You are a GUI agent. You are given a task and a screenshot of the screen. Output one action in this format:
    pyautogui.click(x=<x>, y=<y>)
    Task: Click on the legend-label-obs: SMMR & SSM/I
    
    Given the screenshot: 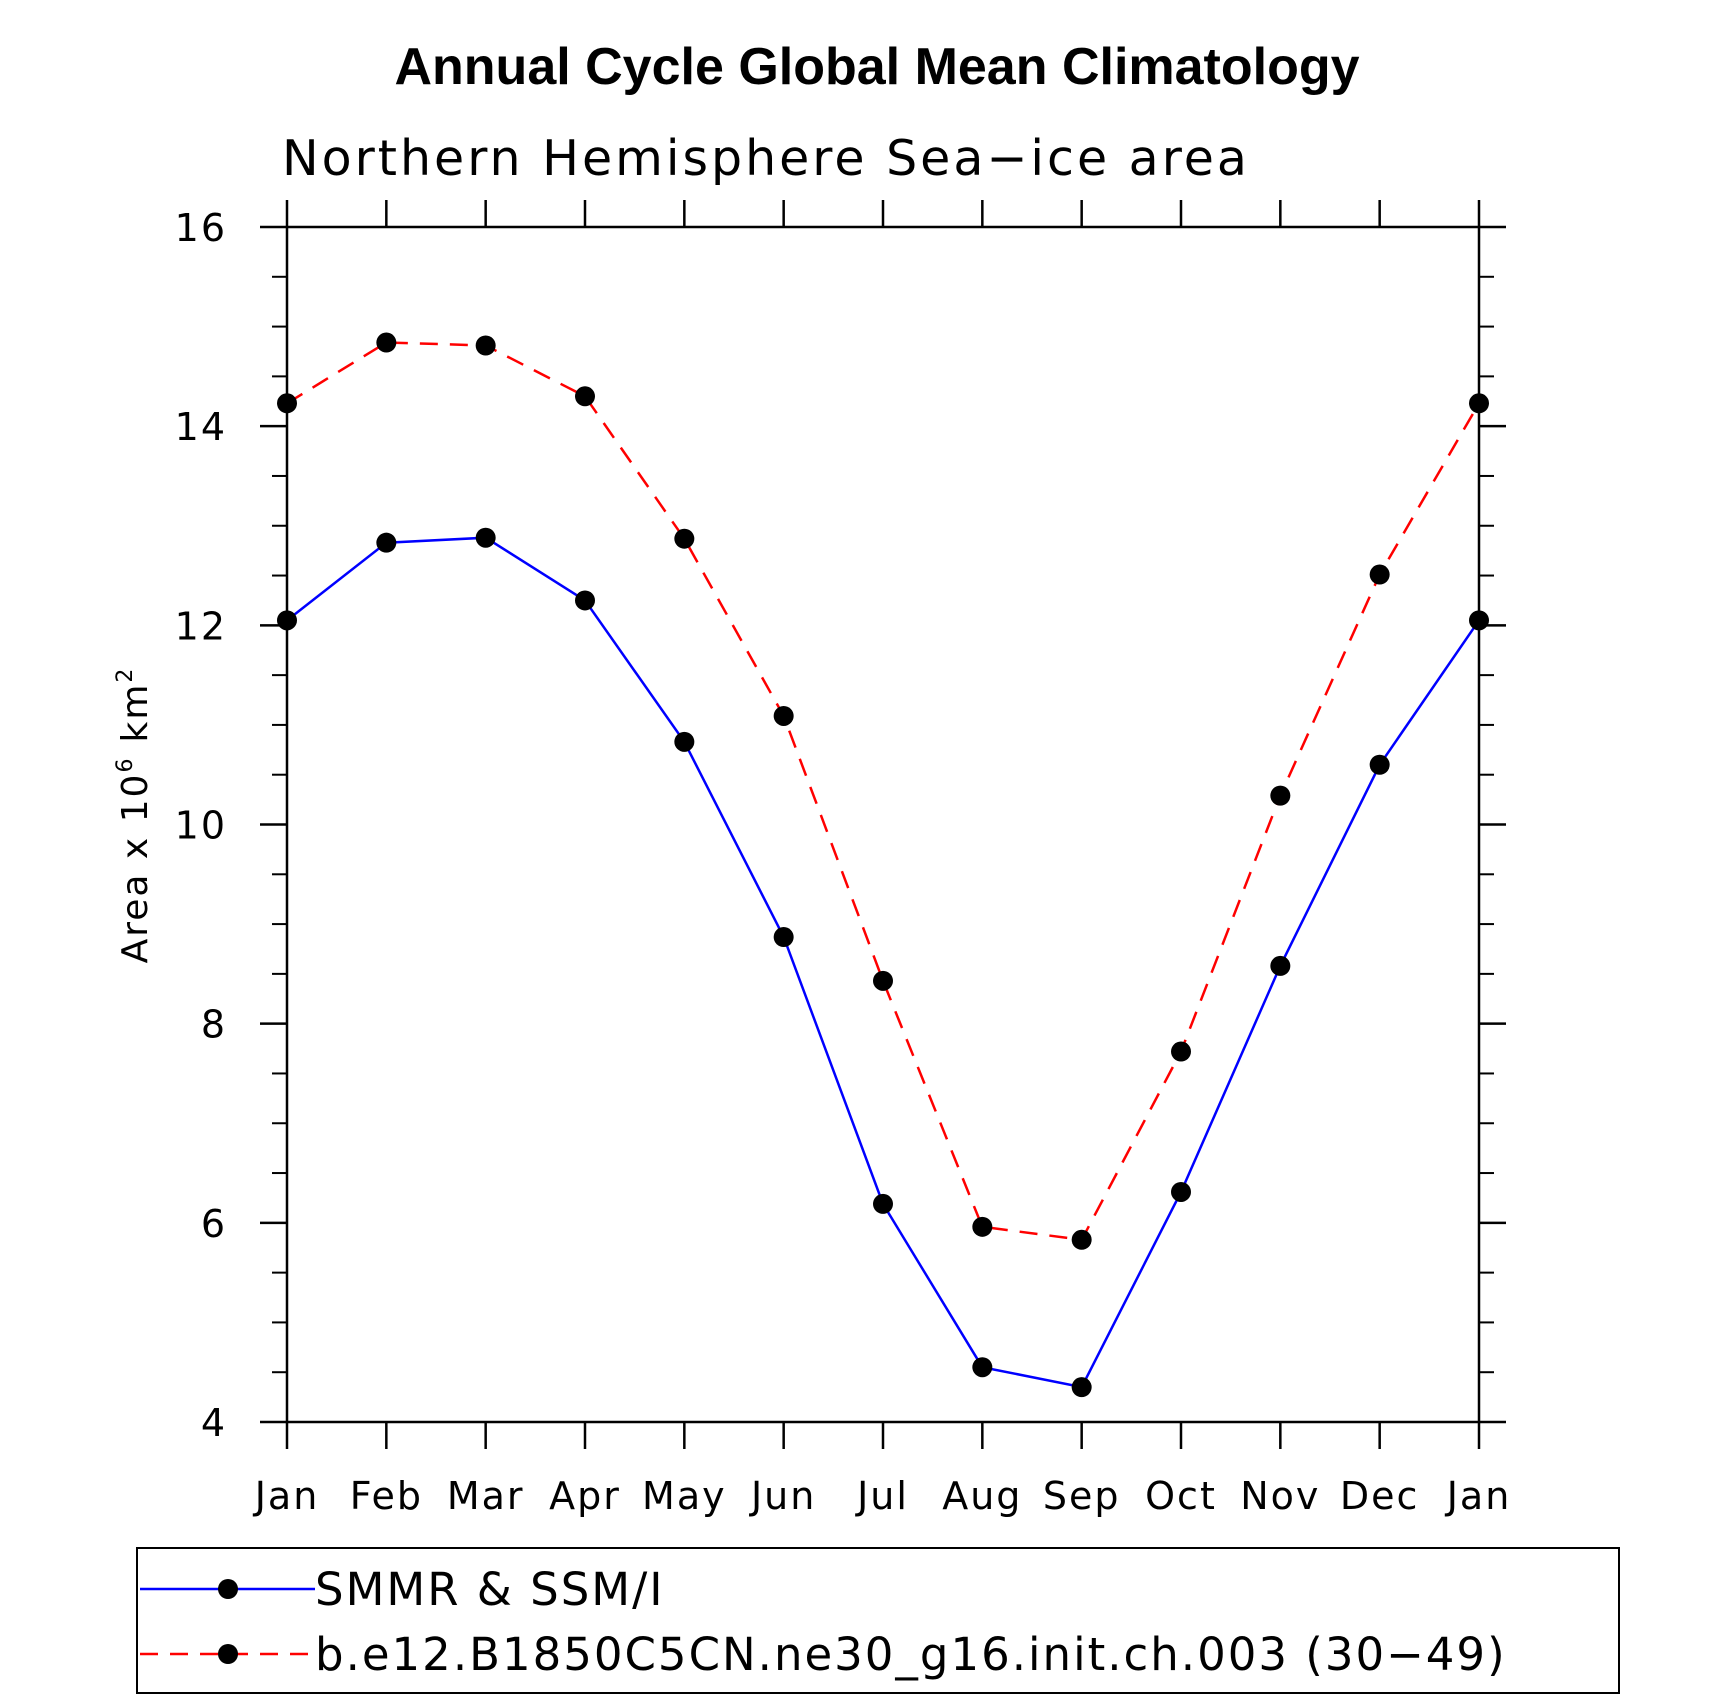 What is the action you would take?
    pyautogui.click(x=490, y=1589)
    